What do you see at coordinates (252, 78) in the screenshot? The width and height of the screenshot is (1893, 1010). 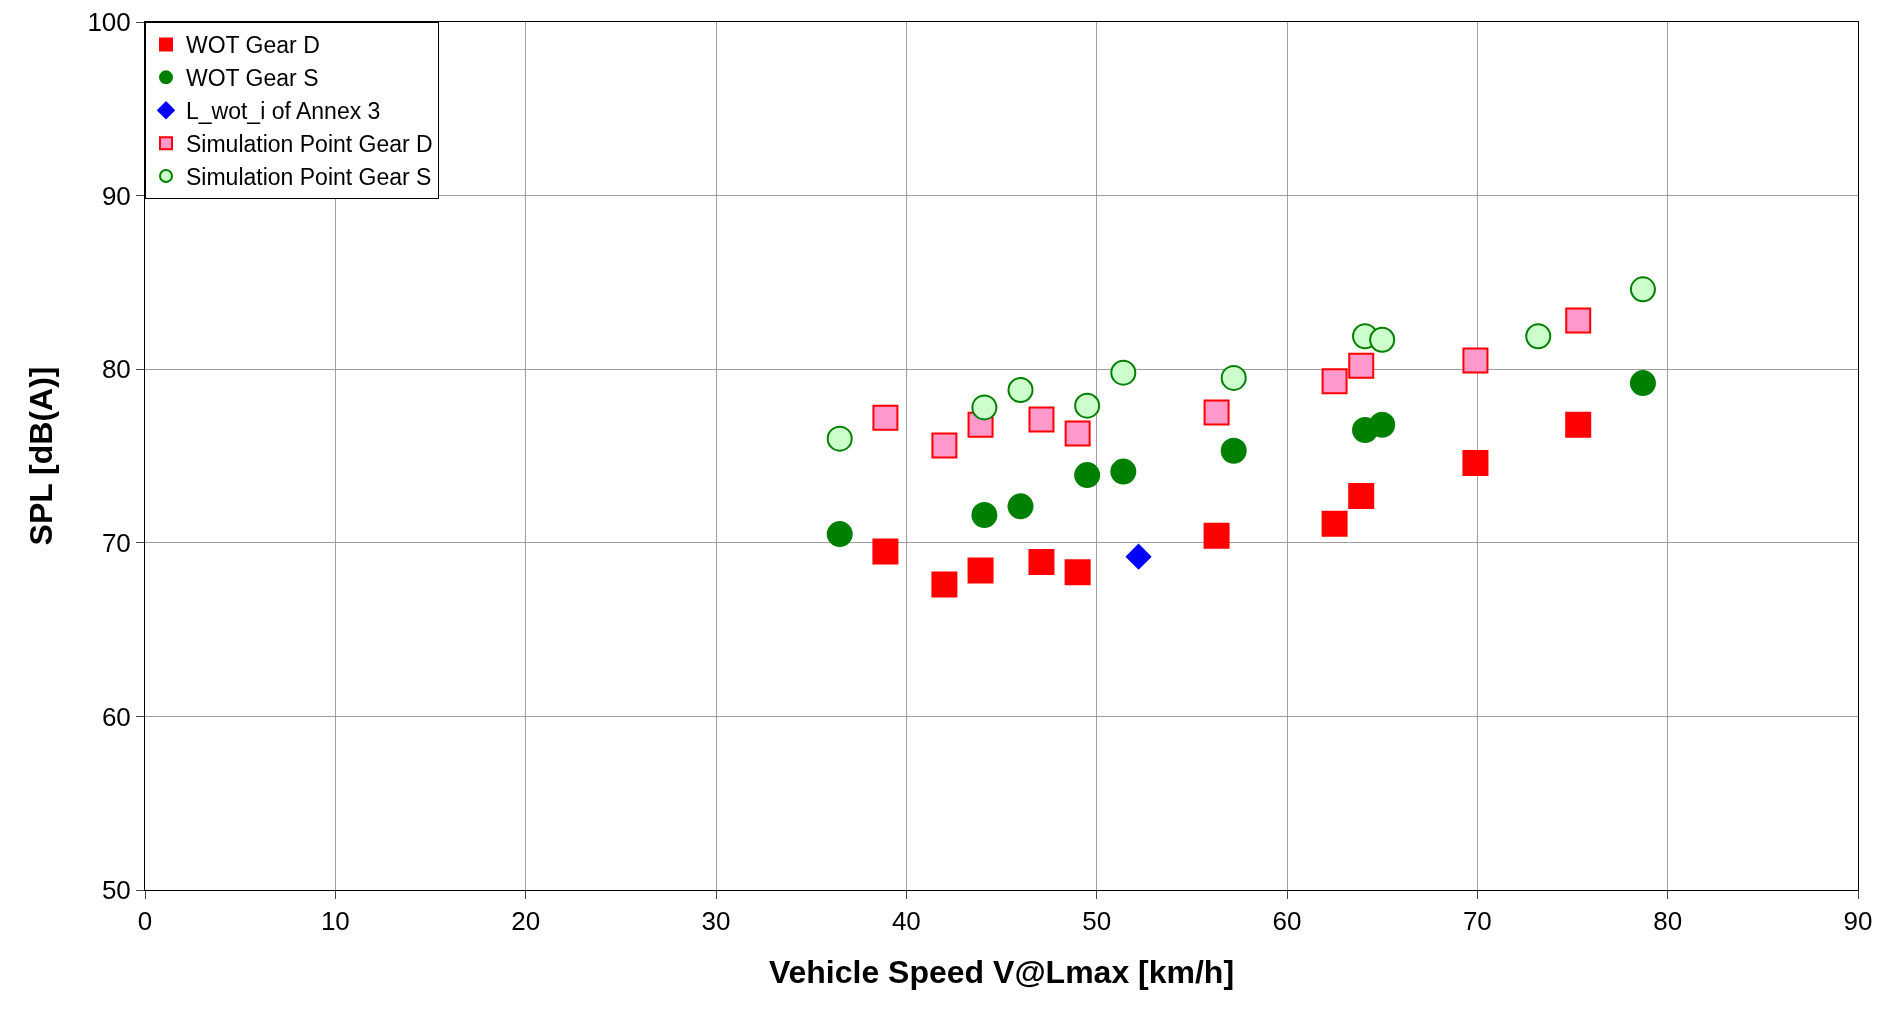 I see `legend-label: WOT Gear S` at bounding box center [252, 78].